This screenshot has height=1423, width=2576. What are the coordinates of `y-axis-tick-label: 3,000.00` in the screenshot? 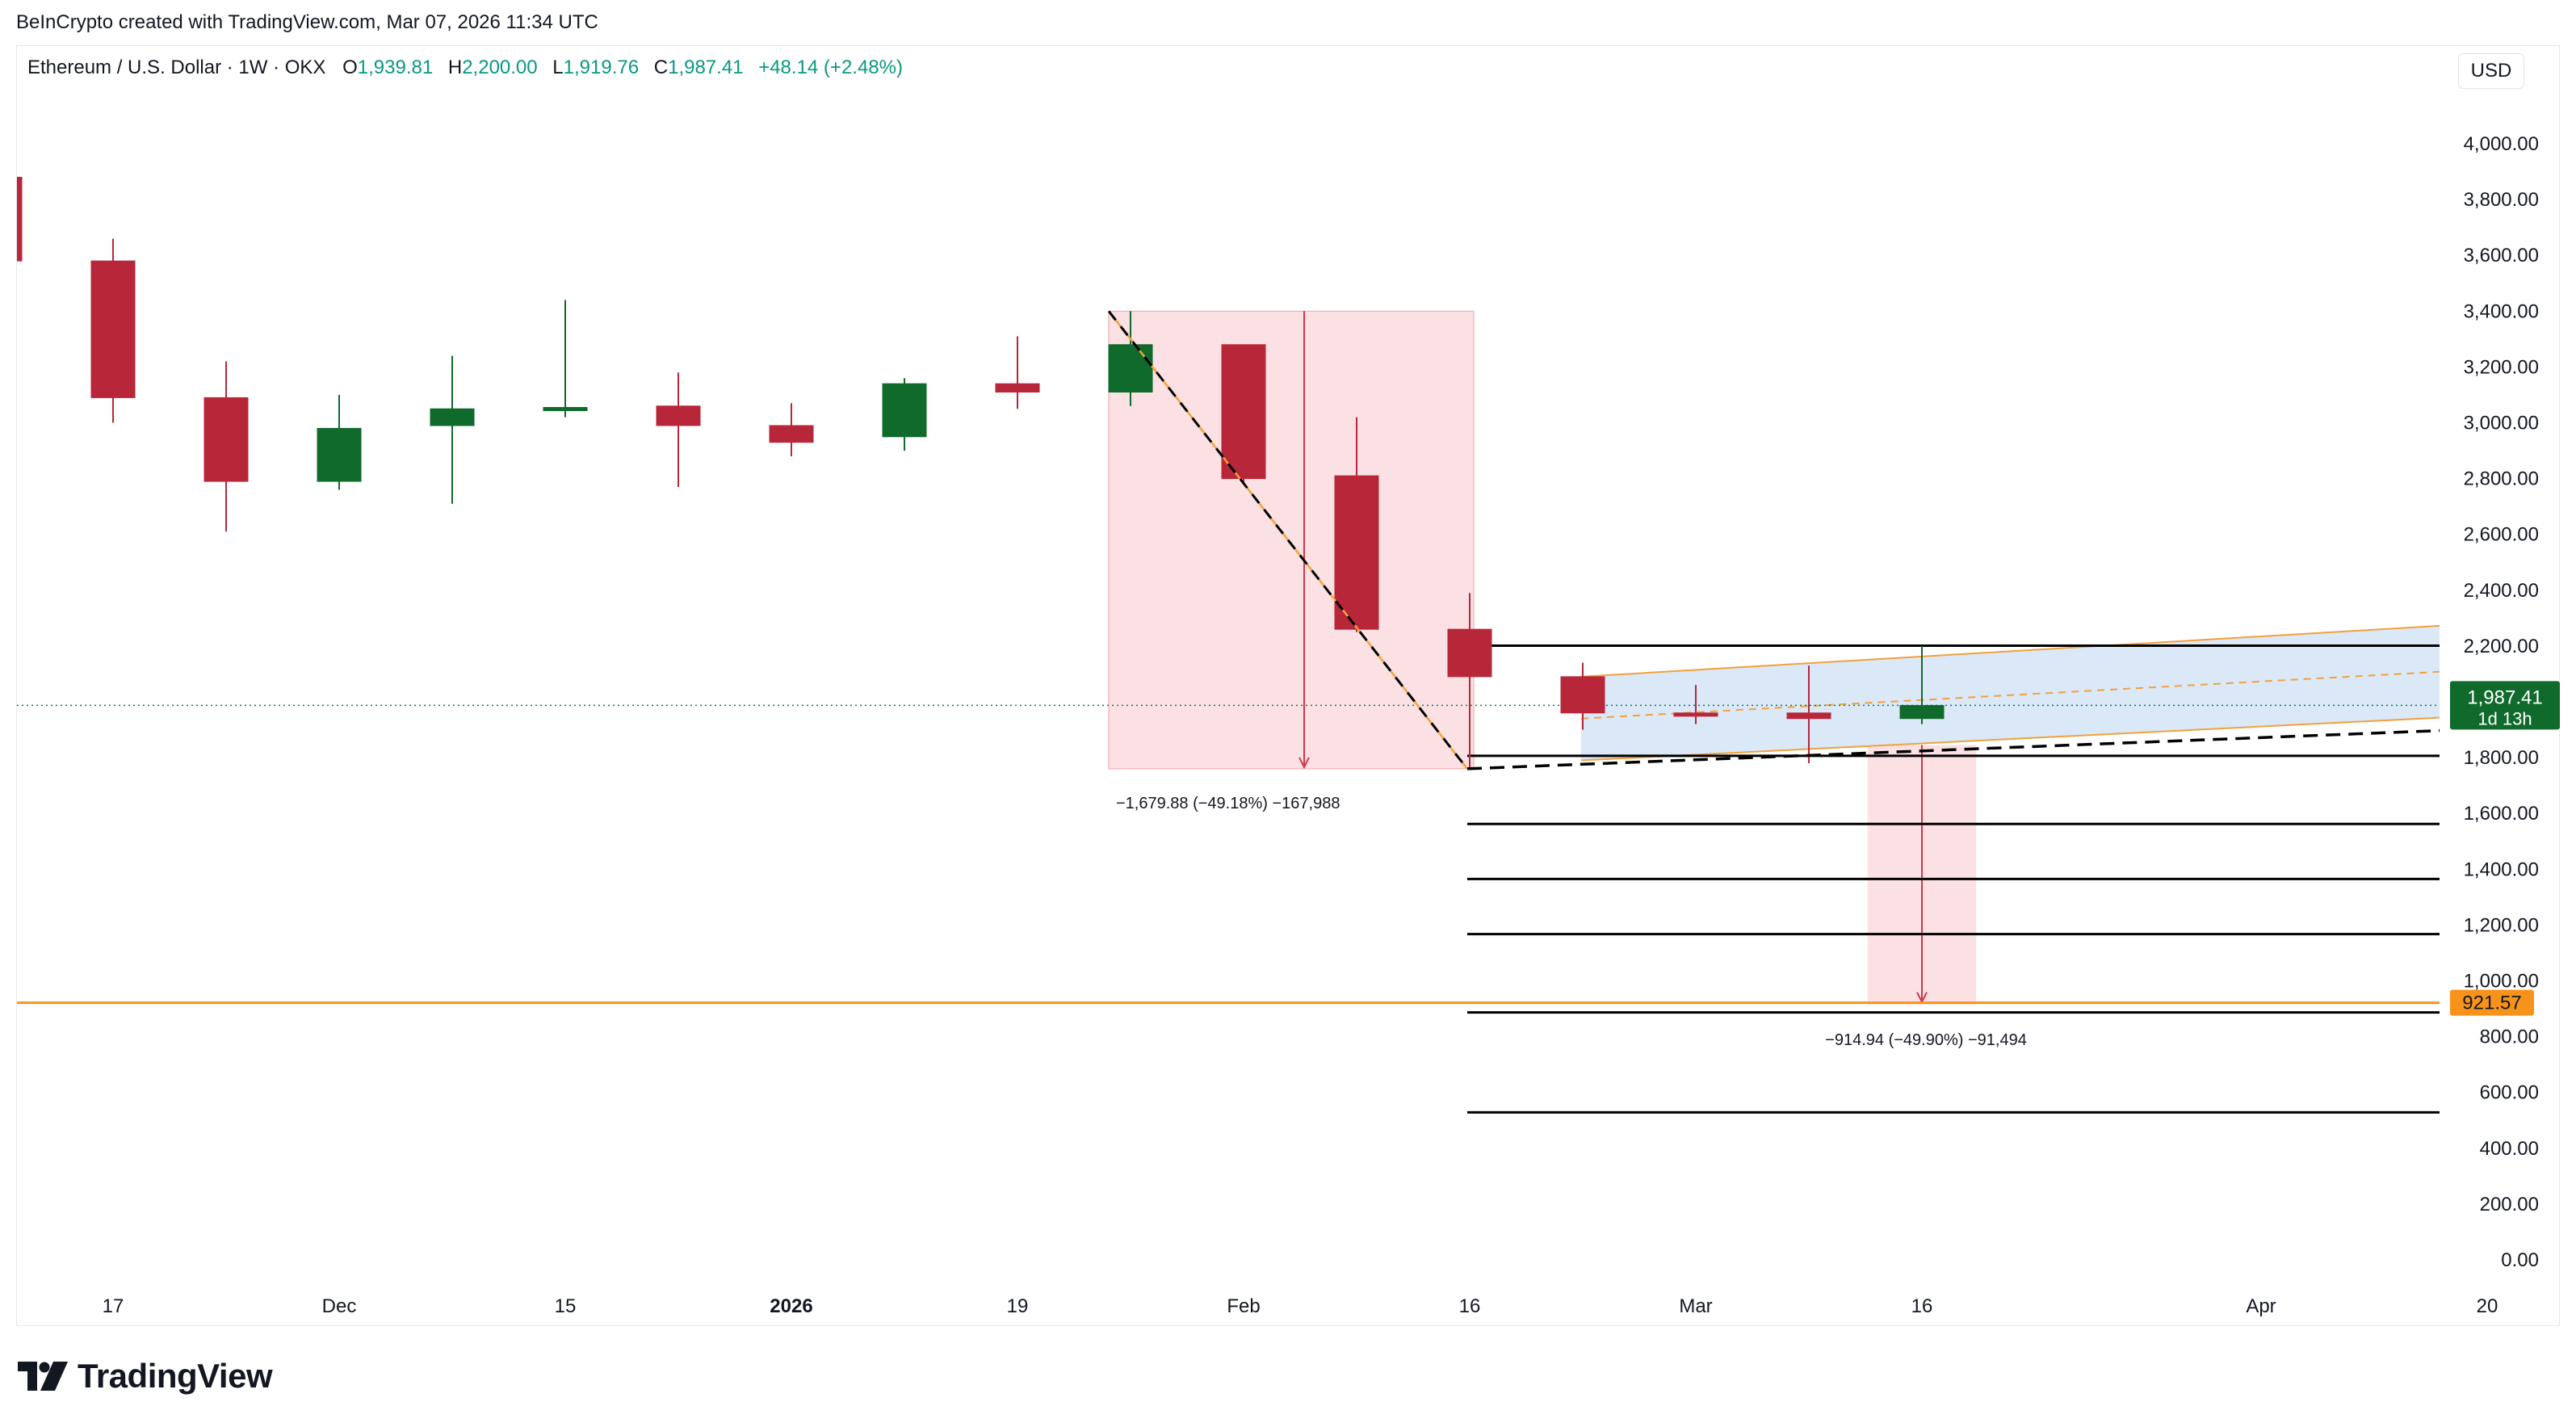 It's located at (2501, 423).